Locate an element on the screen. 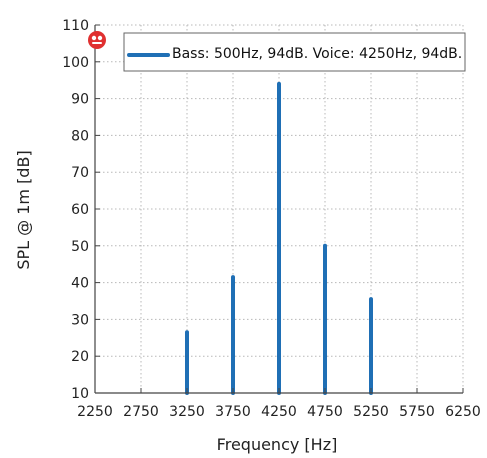 The width and height of the screenshot is (487, 458). x-tick-label: 4750 is located at coordinates (325, 412).